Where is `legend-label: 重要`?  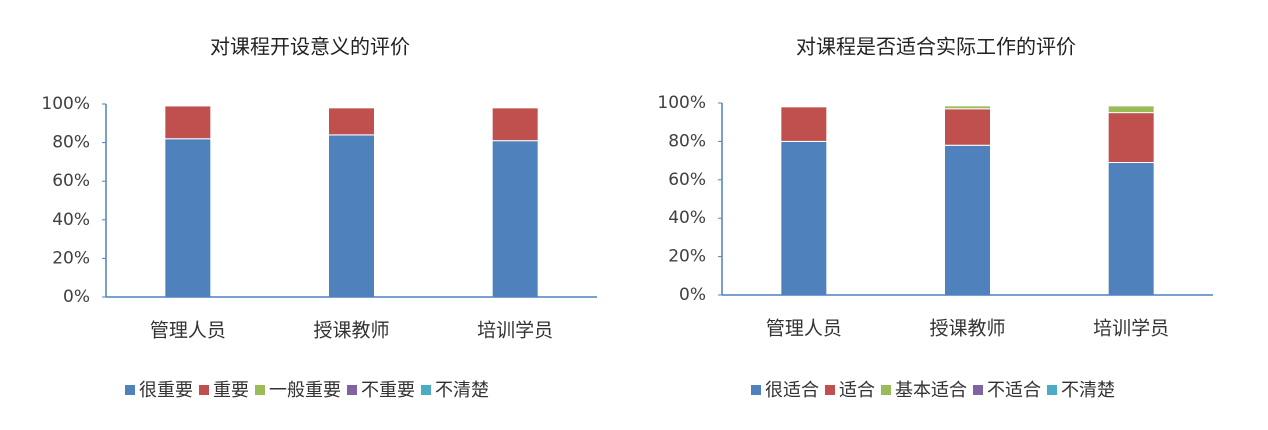
legend-label: 重要 is located at coordinates (231, 390).